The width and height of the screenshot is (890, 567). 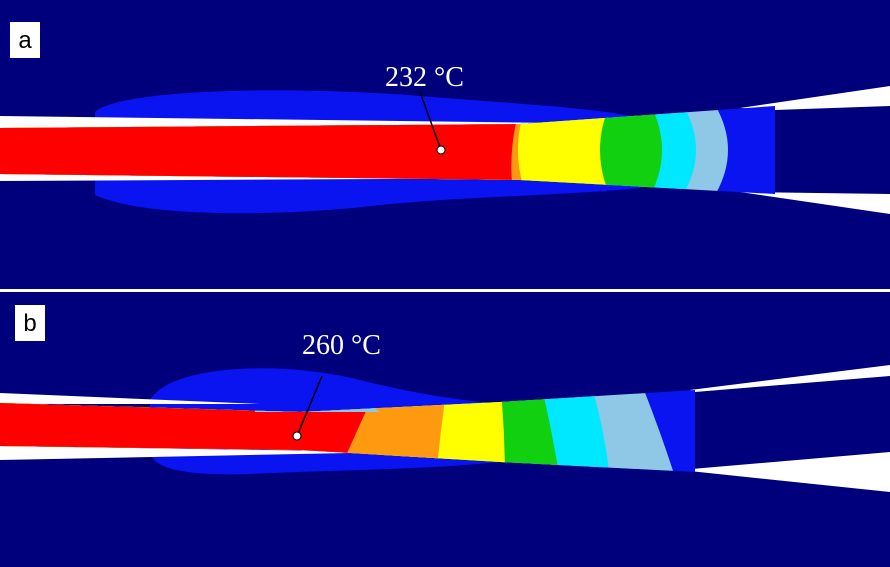 I want to click on annotation: 232 °C, so click(x=424, y=77).